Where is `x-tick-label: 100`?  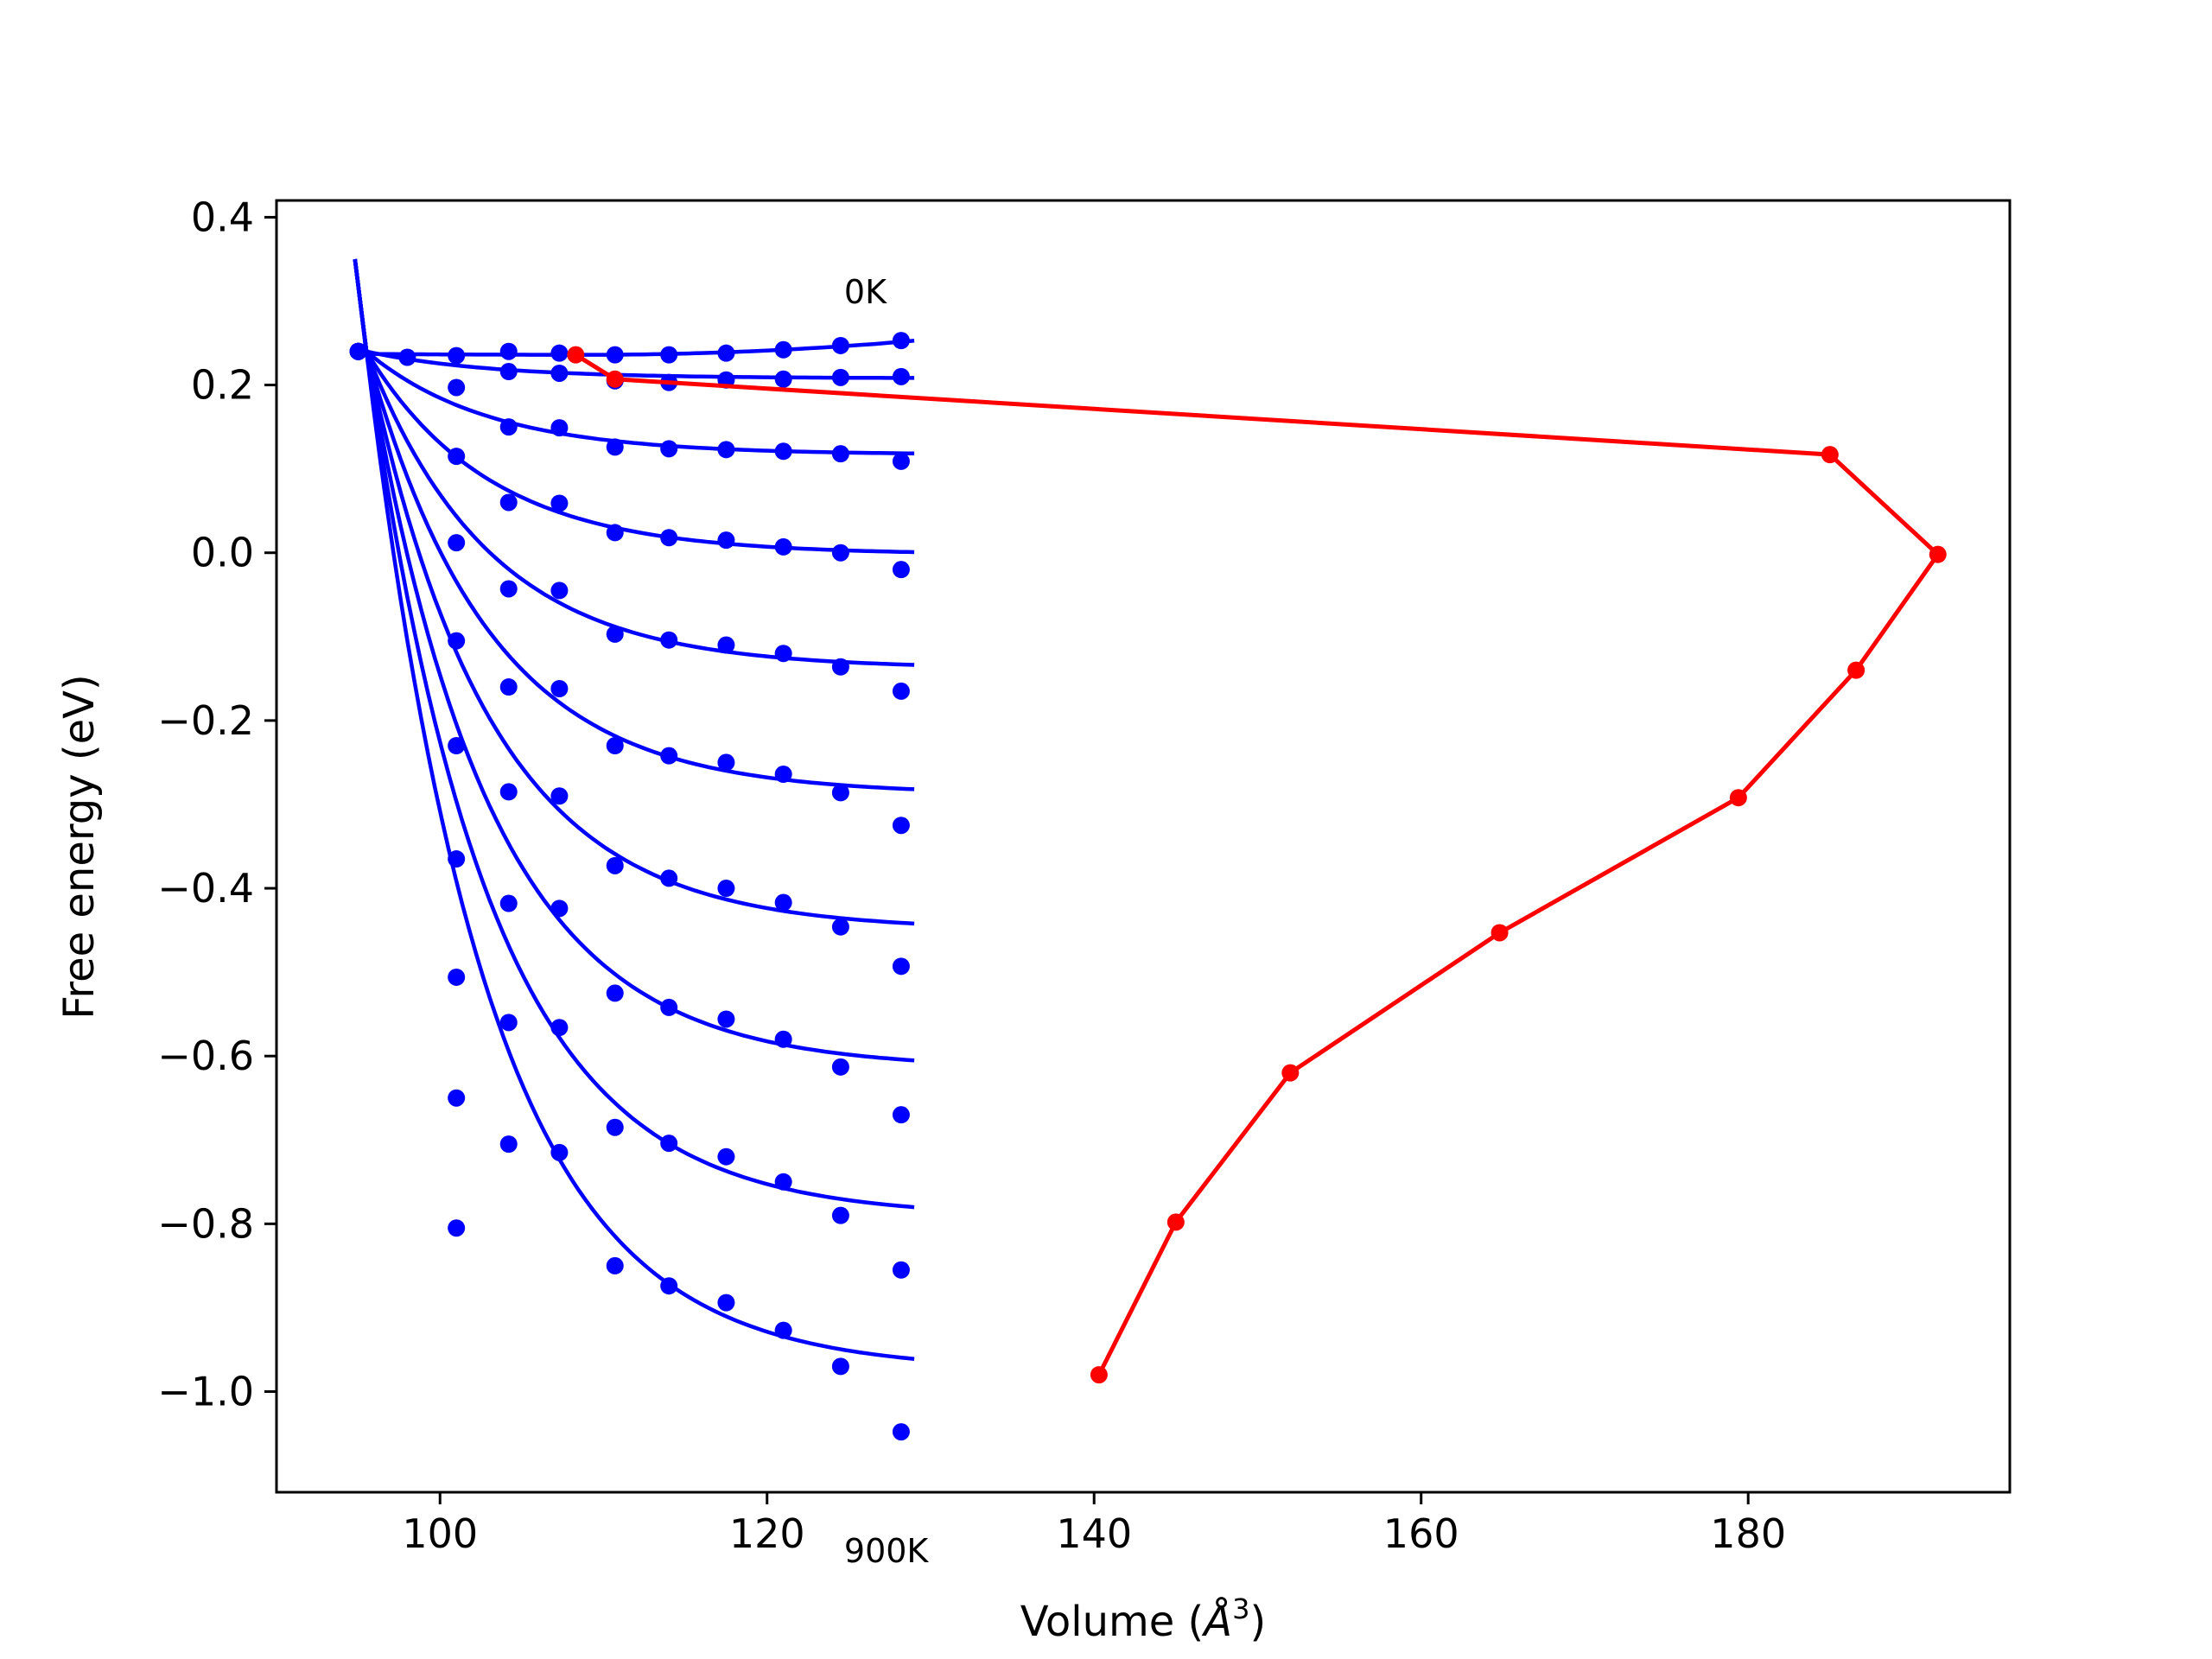 x-tick-label: 100 is located at coordinates (440, 1533).